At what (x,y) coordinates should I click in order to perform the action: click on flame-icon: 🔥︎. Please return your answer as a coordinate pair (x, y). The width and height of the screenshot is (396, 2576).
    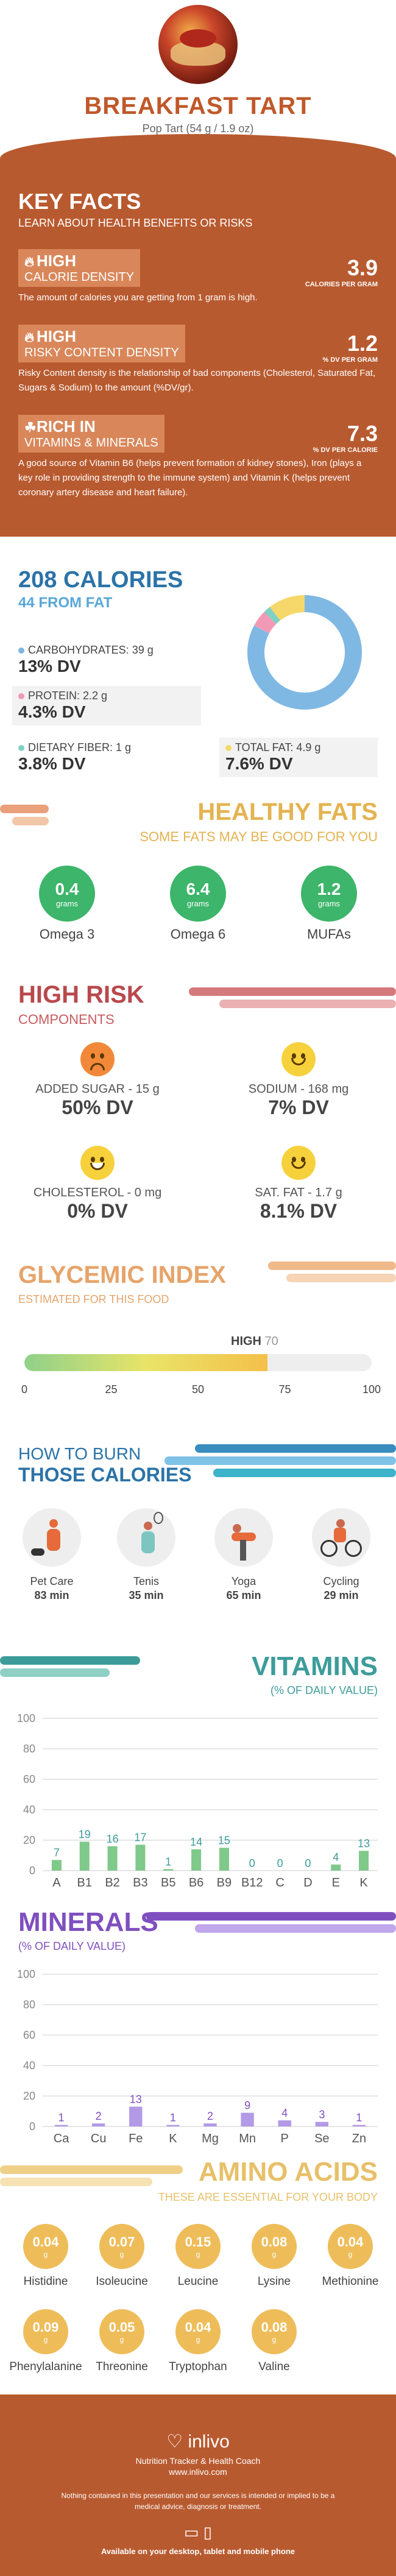
    Looking at the image, I should click on (29, 337).